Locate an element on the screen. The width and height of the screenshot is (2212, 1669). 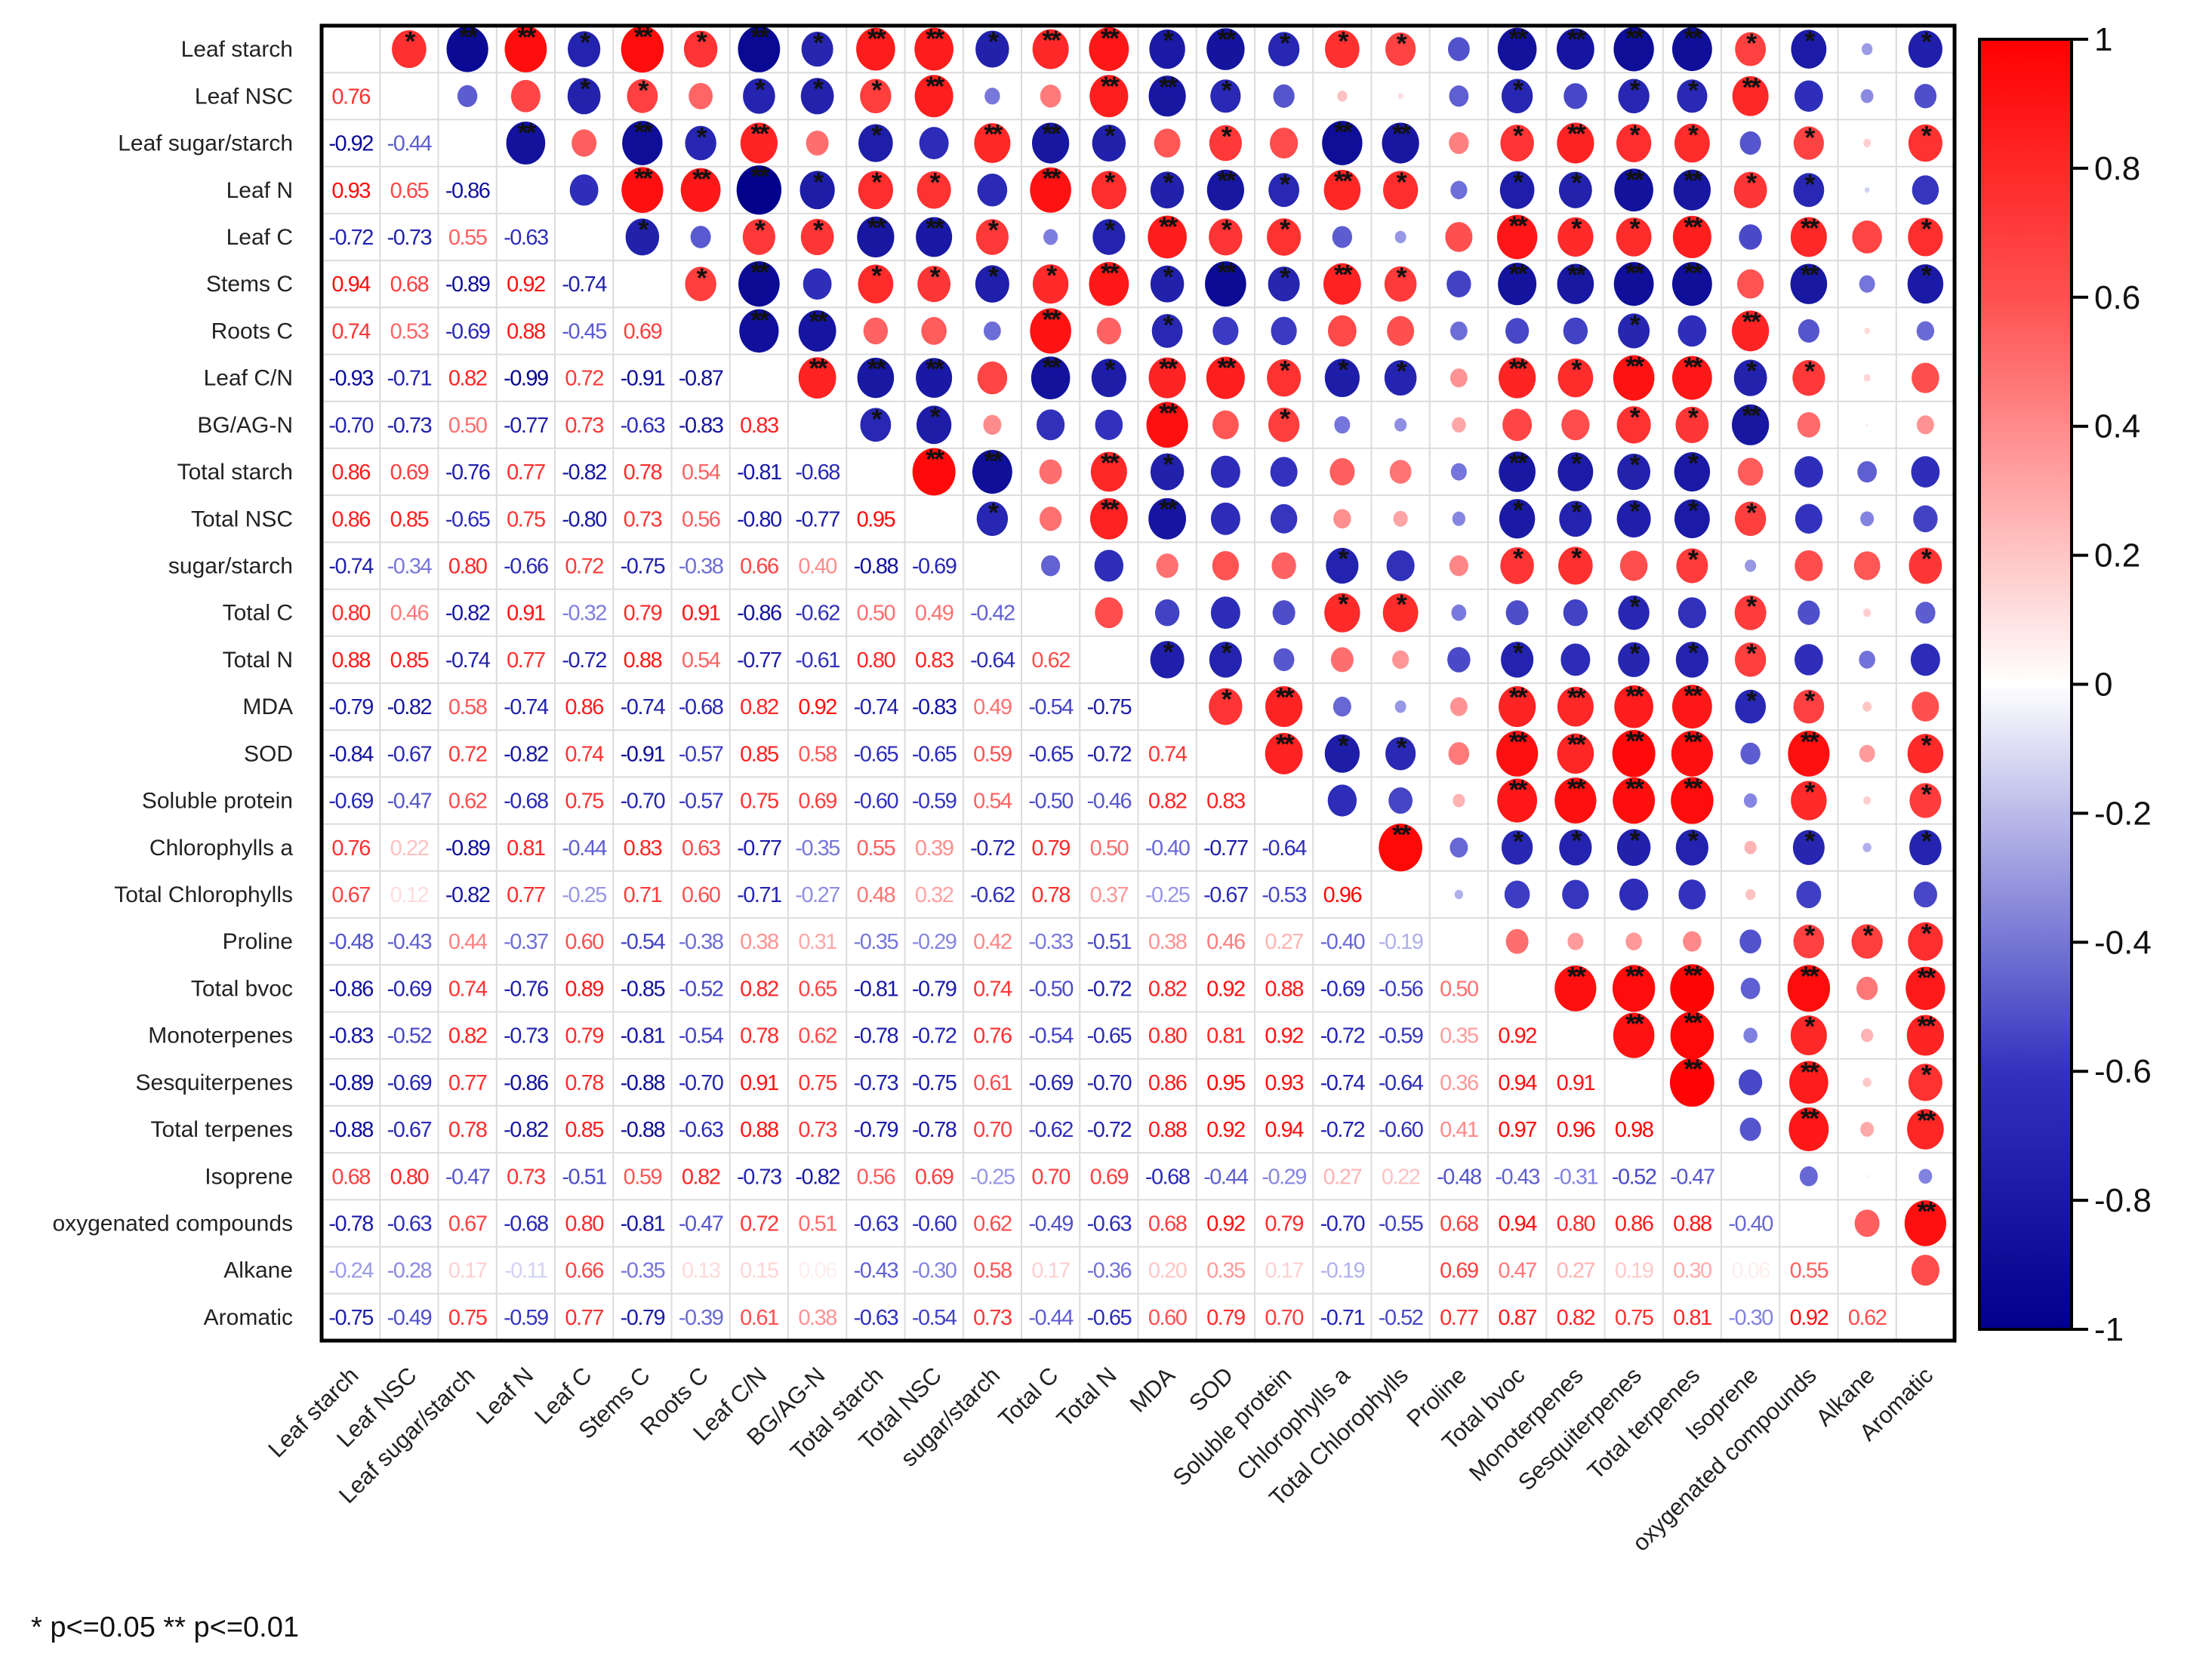
row-label: SOD is located at coordinates (268, 753).